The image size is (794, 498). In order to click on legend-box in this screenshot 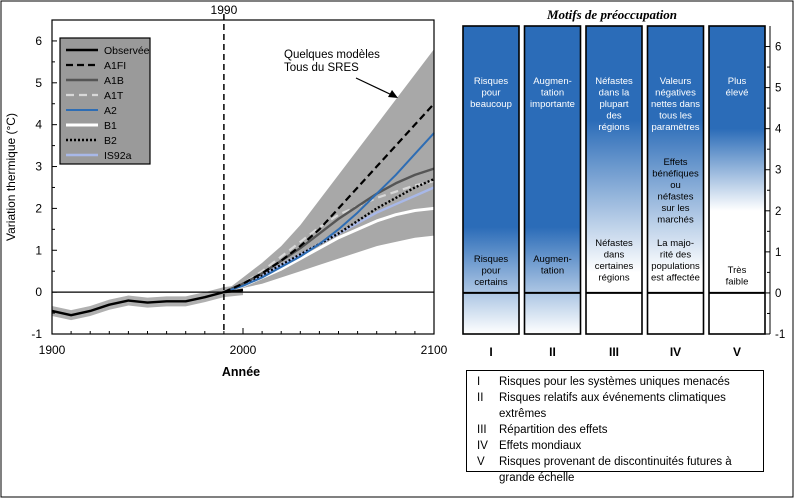, I will do `click(105, 101)`.